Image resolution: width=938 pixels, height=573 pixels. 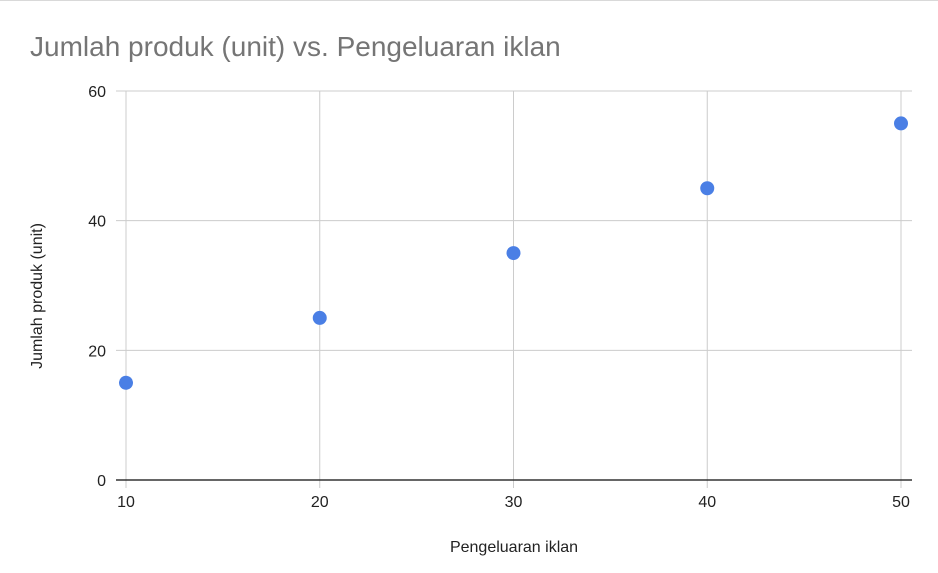 I want to click on x-tick-label-50: 50, so click(x=901, y=502).